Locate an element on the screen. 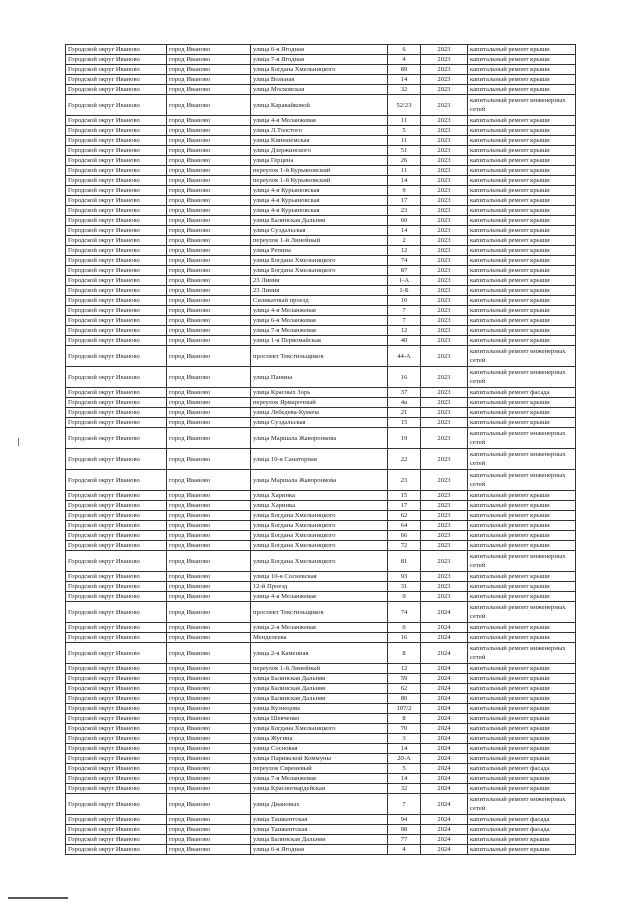 This screenshot has width=640, height=905. house-number-cell: 89 is located at coordinates (404, 69).